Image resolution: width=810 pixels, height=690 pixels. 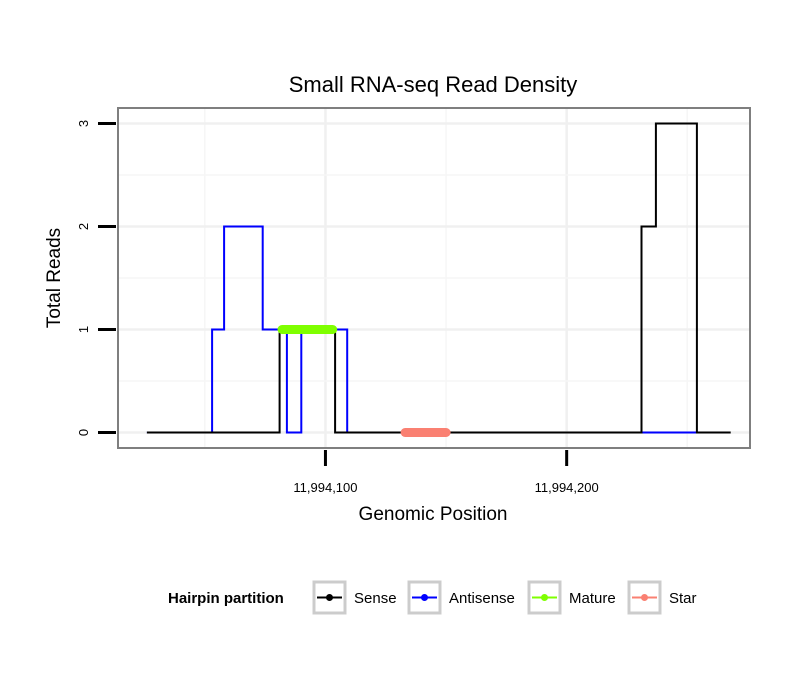 I want to click on legend-label-antisense: Antisense, so click(x=482, y=598).